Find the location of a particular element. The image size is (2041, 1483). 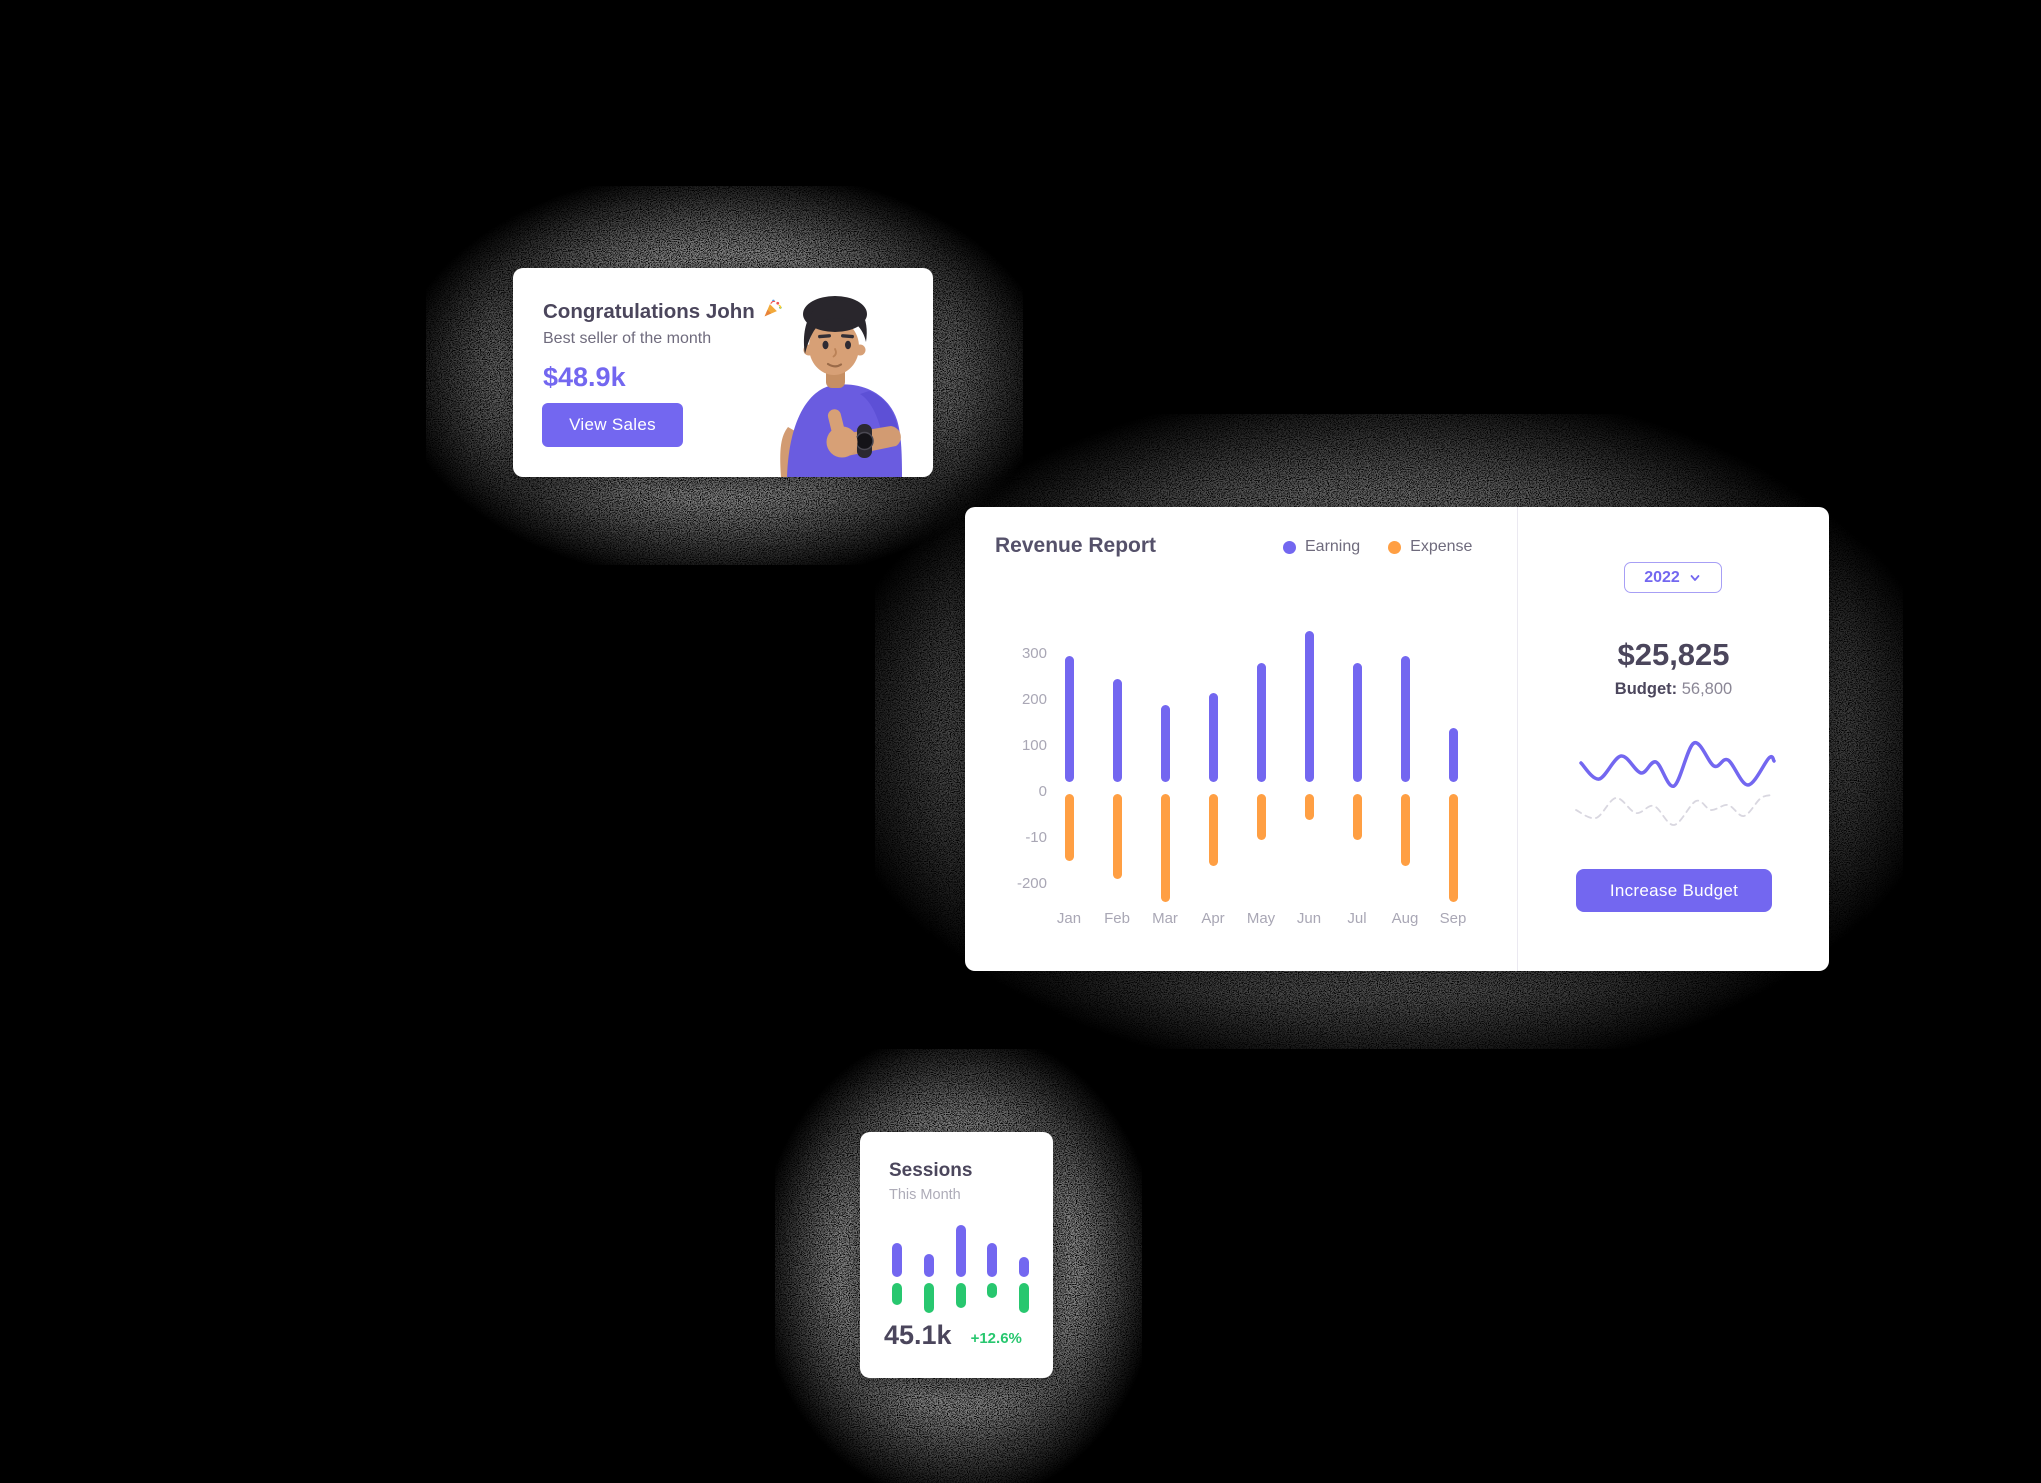

x-axis-label: Jul is located at coordinates (1357, 918).